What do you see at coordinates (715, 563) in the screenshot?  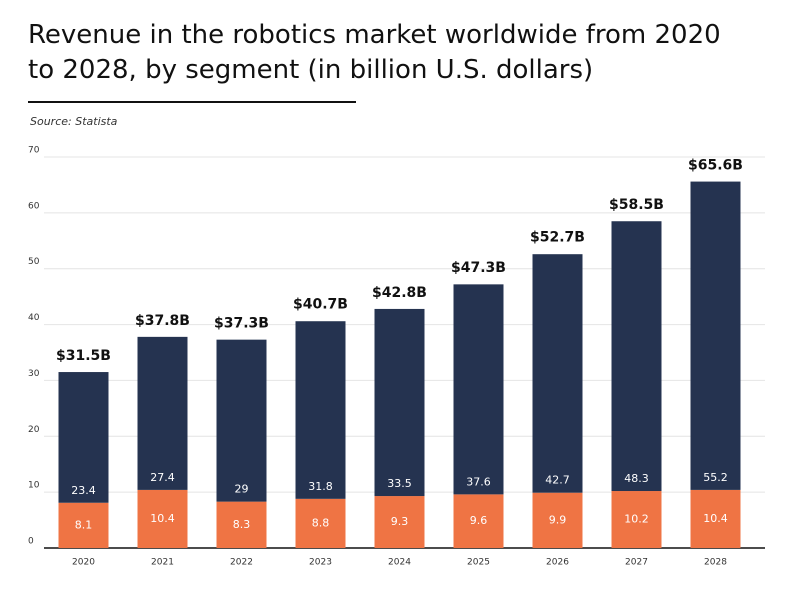 I see `x-tick-label: 2028` at bounding box center [715, 563].